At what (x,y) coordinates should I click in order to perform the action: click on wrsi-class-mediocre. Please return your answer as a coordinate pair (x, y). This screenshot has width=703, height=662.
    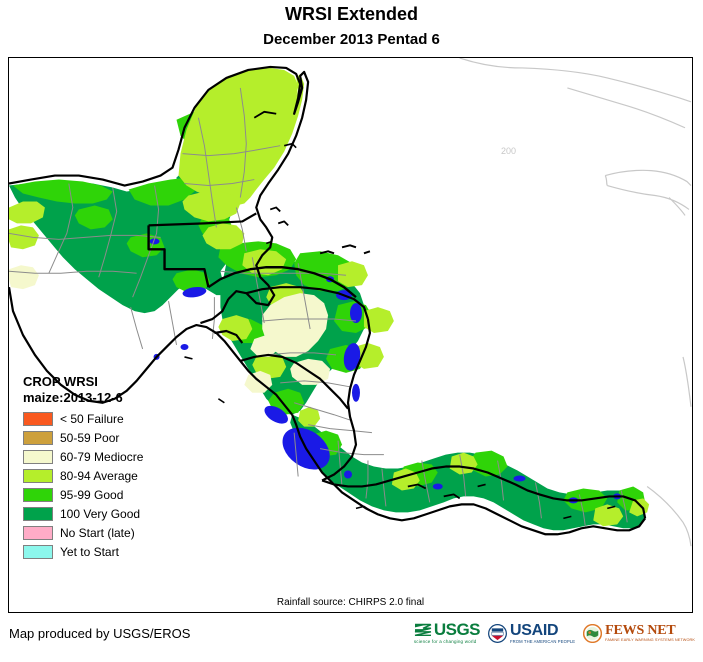
    Looking at the image, I should click on (170, 329).